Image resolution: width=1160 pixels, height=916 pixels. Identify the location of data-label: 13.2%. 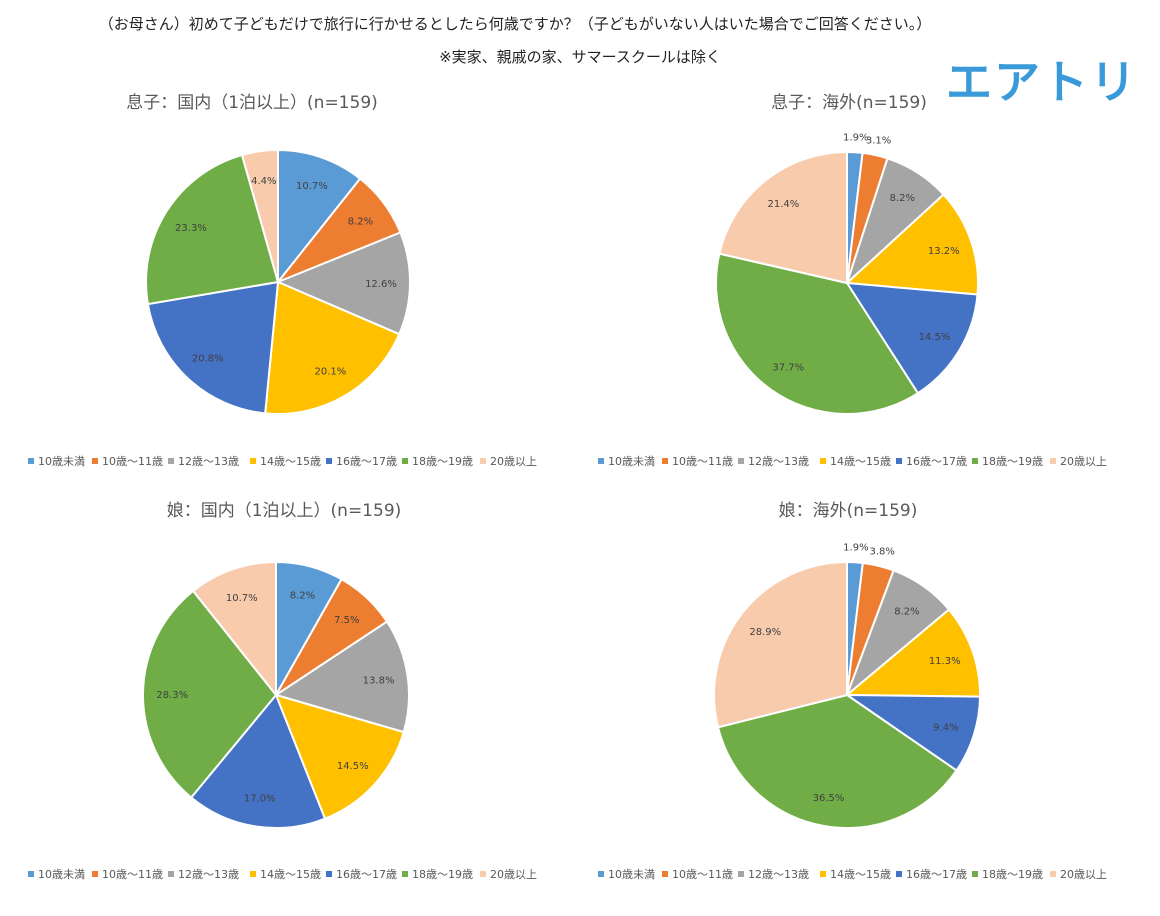
(944, 251).